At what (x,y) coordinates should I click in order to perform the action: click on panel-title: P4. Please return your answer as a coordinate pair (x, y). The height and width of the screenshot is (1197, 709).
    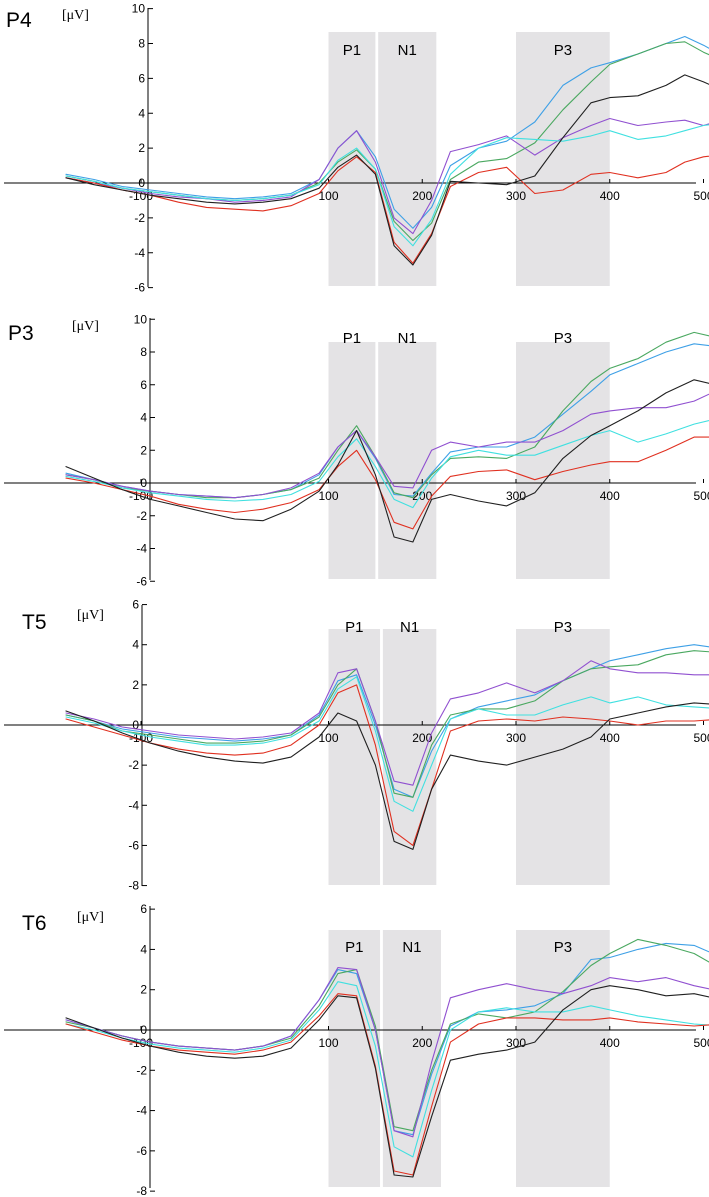
    Looking at the image, I should click on (19, 20).